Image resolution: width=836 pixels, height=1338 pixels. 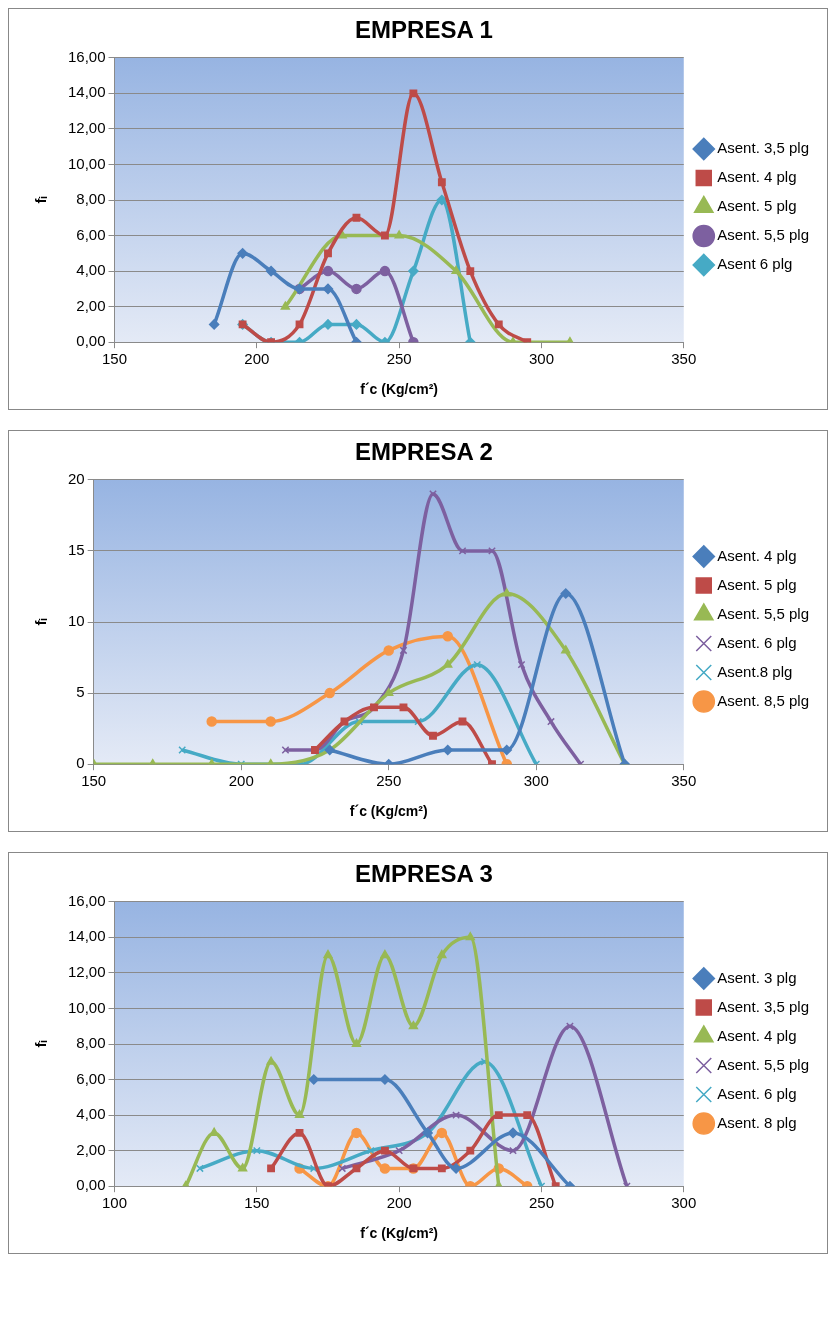 I want to click on y-tick-label: 5, so click(x=80, y=692).